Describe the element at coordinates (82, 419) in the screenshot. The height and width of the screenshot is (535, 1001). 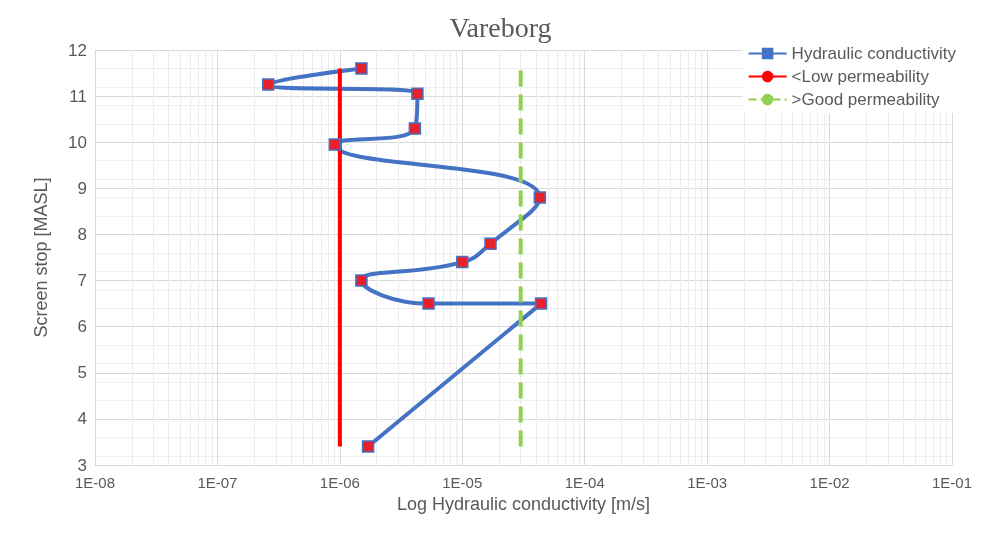
I see `y-tick-label: 4` at that location.